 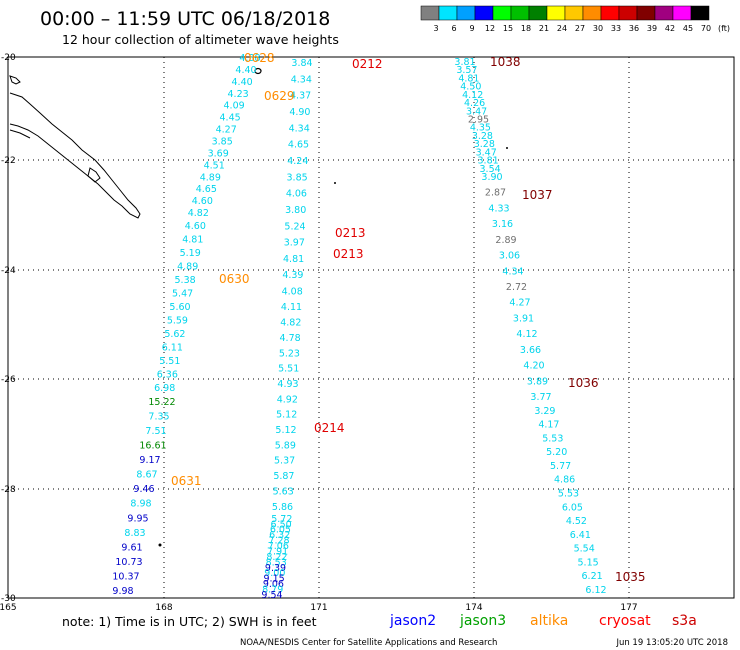 I want to click on wave-height-value: 16.61, so click(x=152, y=446).